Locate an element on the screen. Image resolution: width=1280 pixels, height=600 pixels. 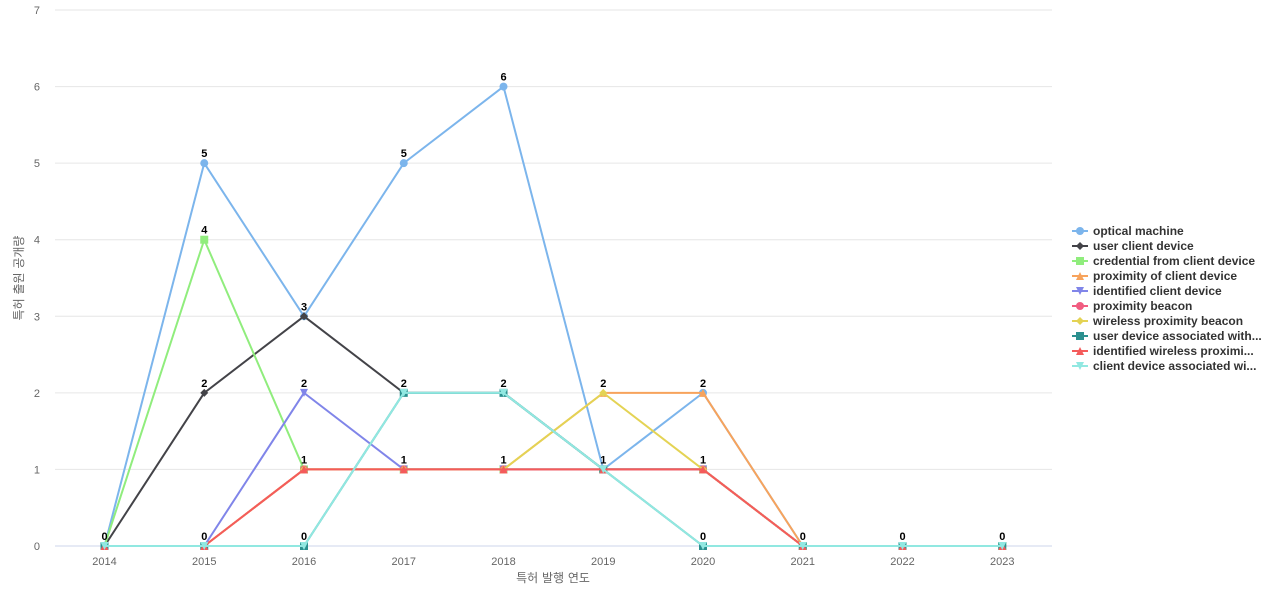
x-axis-title: 특허 발행 연도 is located at coordinates (553, 577).